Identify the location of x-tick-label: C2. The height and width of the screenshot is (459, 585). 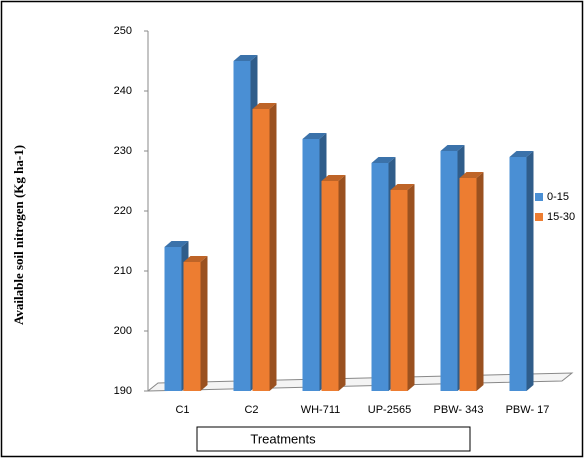
(251, 410).